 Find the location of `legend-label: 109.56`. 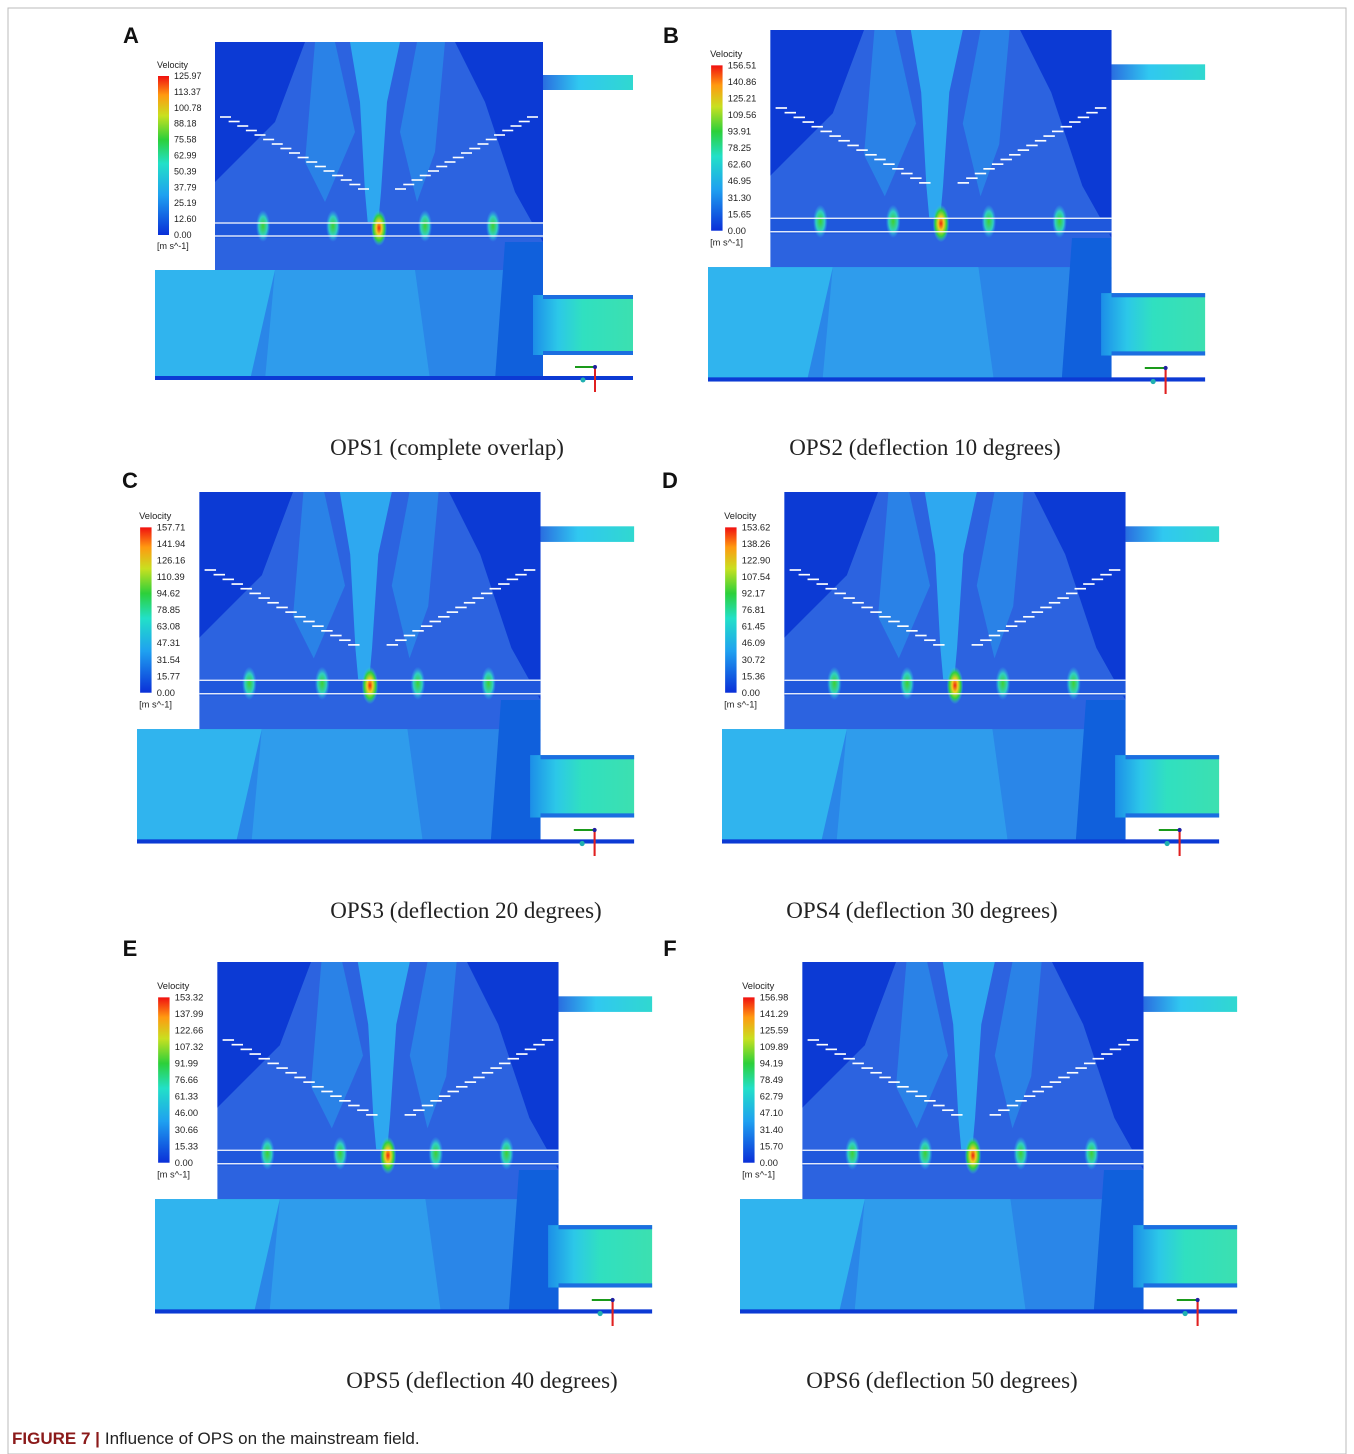

legend-label: 109.56 is located at coordinates (742, 115).